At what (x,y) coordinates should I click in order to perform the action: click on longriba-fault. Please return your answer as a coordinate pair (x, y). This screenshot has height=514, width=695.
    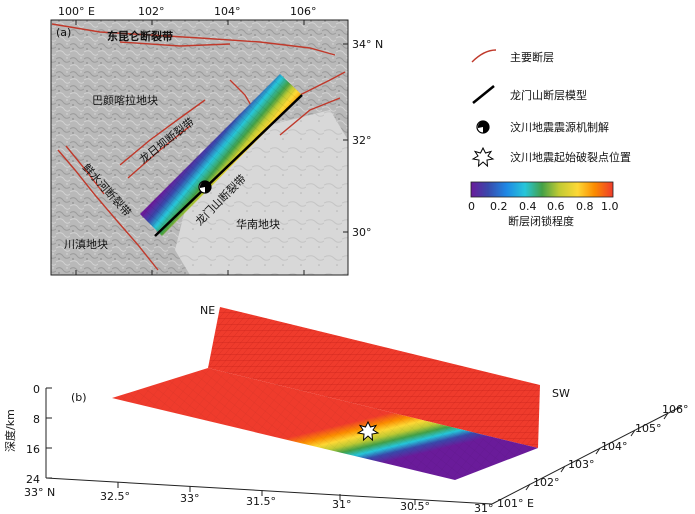
    Looking at the image, I should click on (162, 132).